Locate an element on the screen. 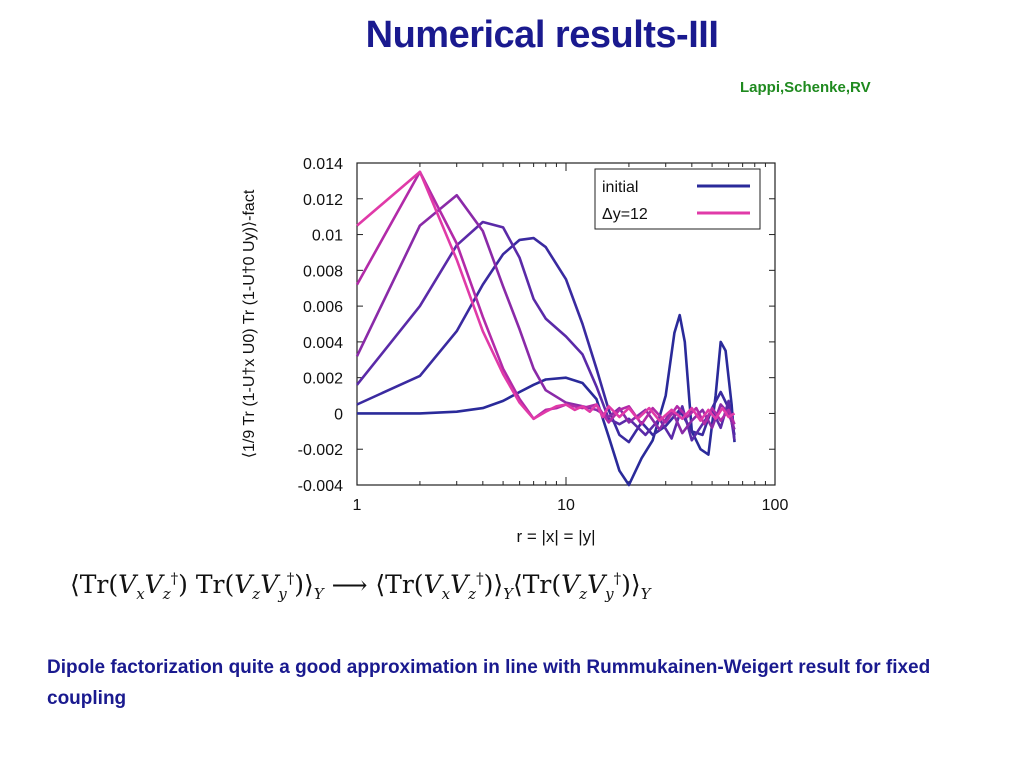  x-tick-label: 10 is located at coordinates (566, 505).